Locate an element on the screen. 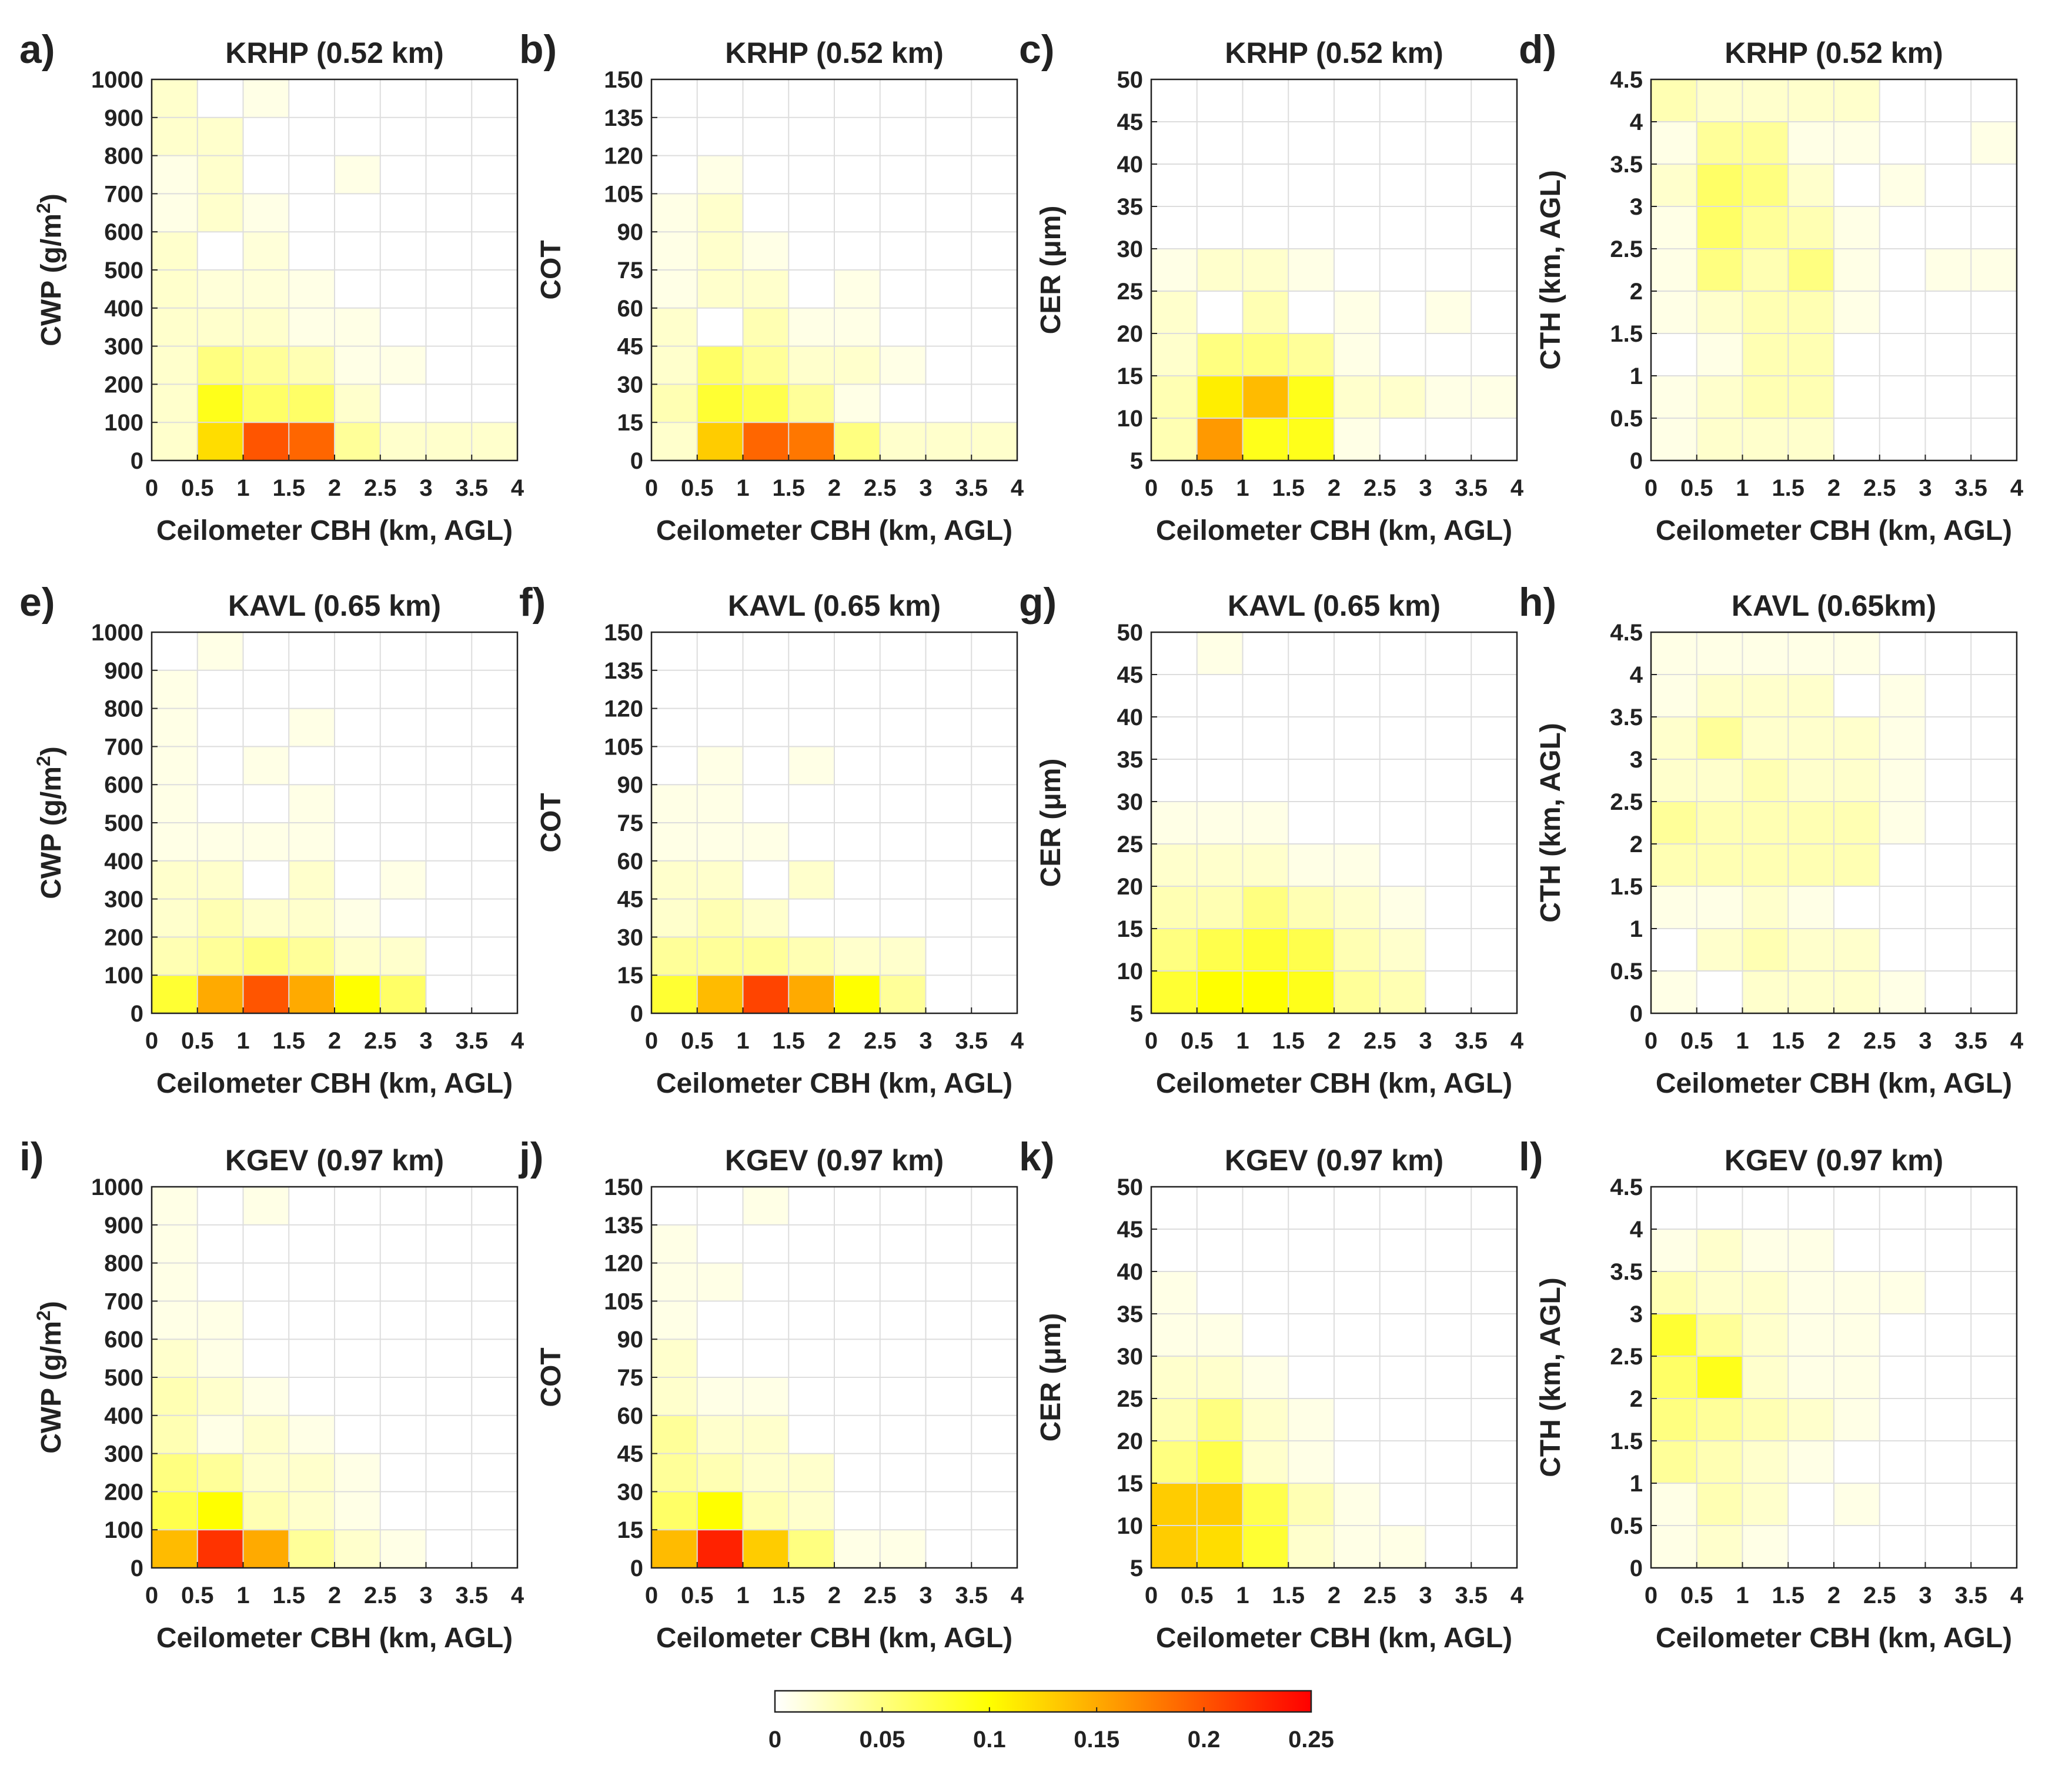  panel-letter: i) is located at coordinates (31, 1156).